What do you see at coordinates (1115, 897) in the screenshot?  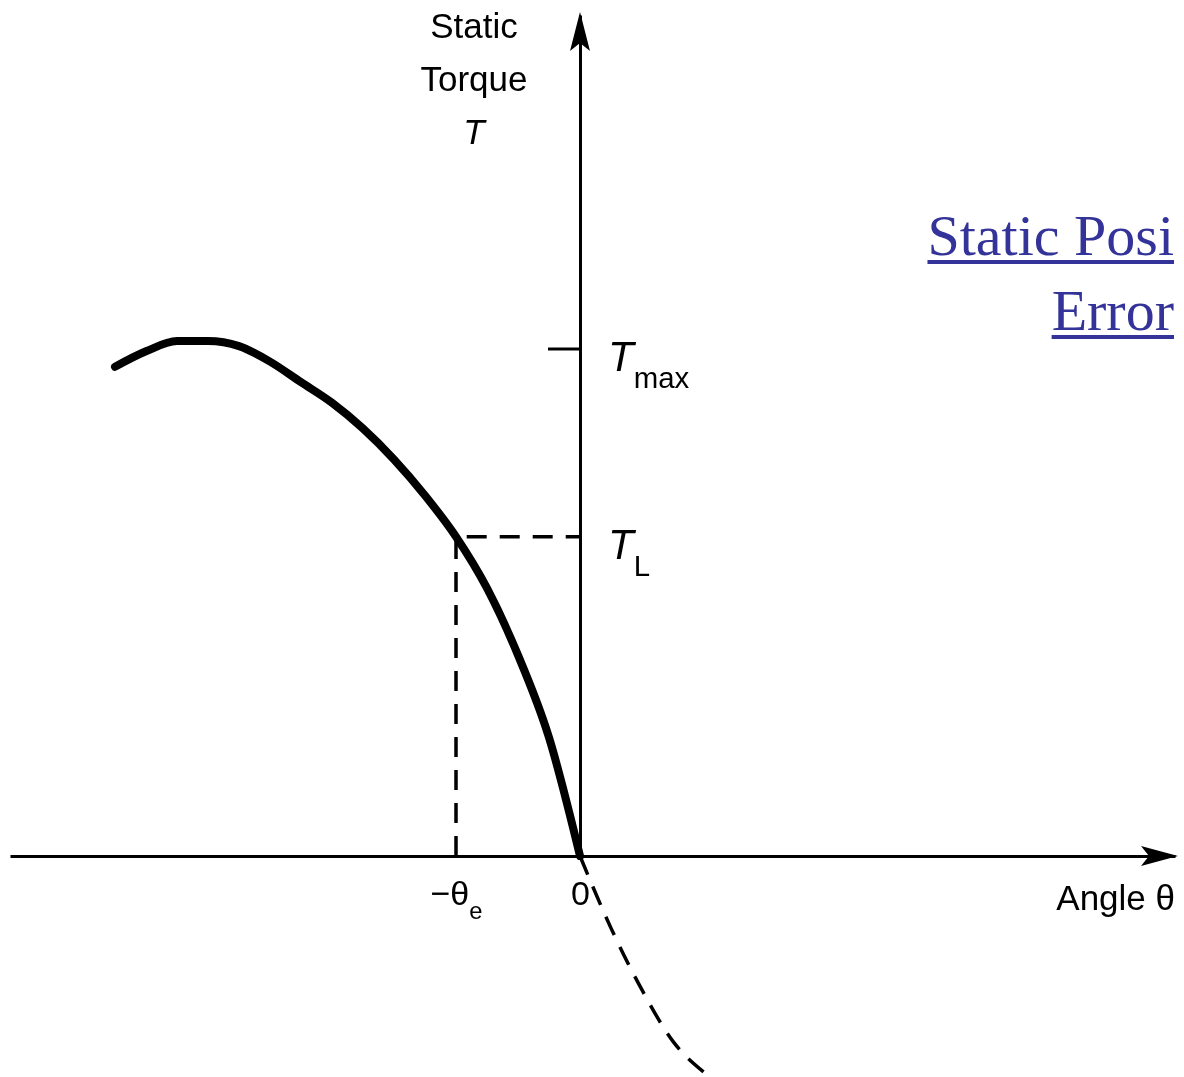 I see `text: Angle θ` at bounding box center [1115, 897].